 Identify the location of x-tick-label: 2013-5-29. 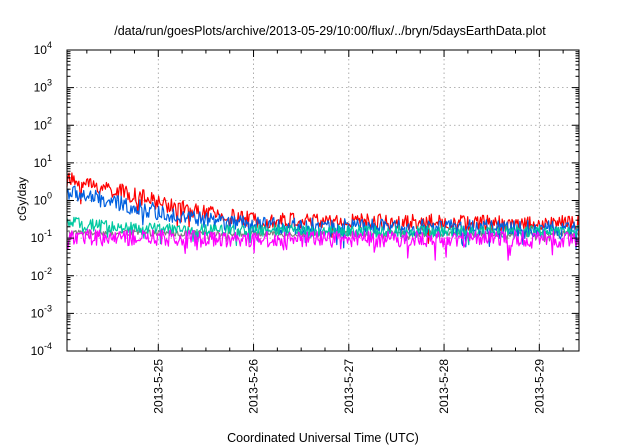
(539, 386).